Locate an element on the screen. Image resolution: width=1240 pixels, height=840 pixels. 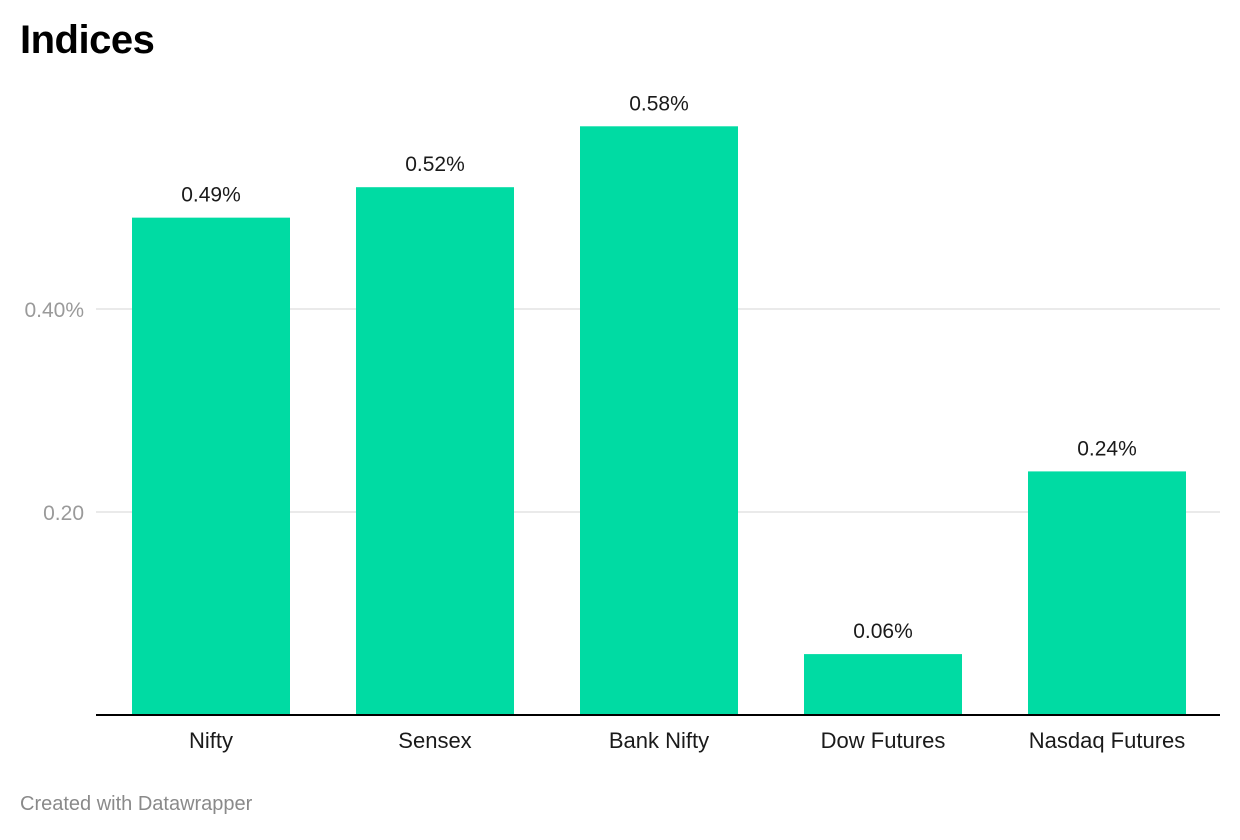
x-category-label: Dow Futures is located at coordinates (883, 740).